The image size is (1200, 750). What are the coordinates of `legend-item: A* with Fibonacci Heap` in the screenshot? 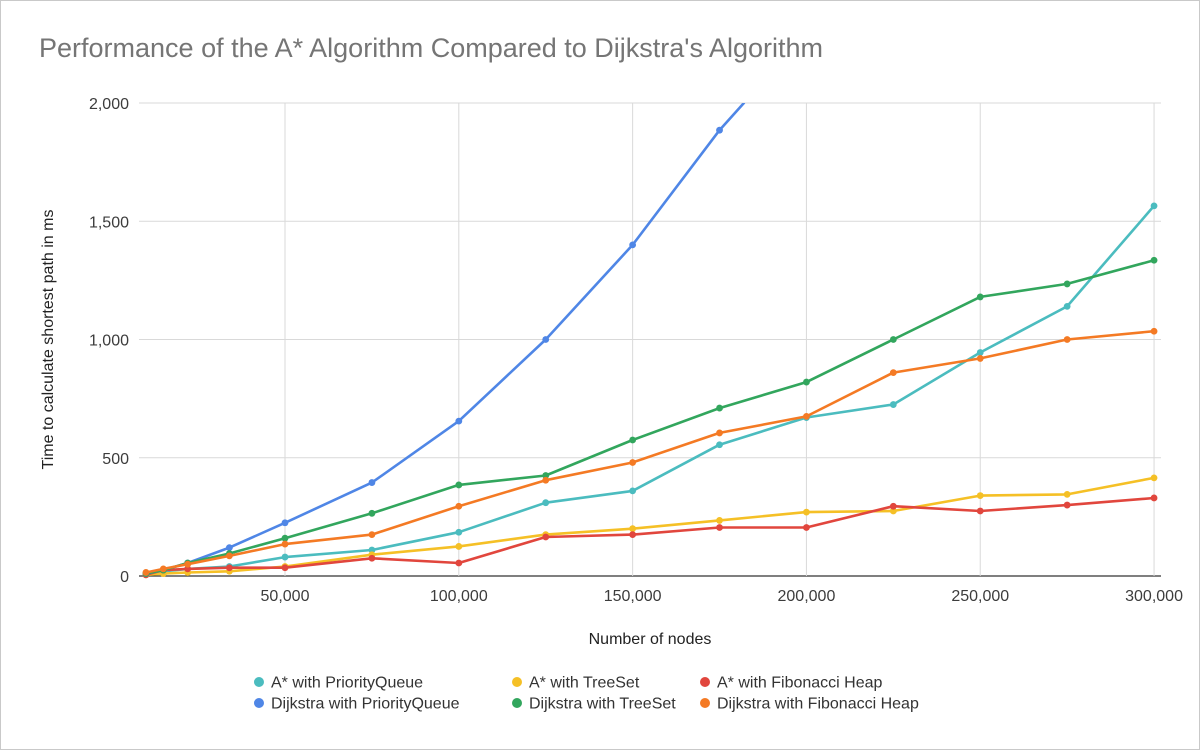 It's located at (791, 683).